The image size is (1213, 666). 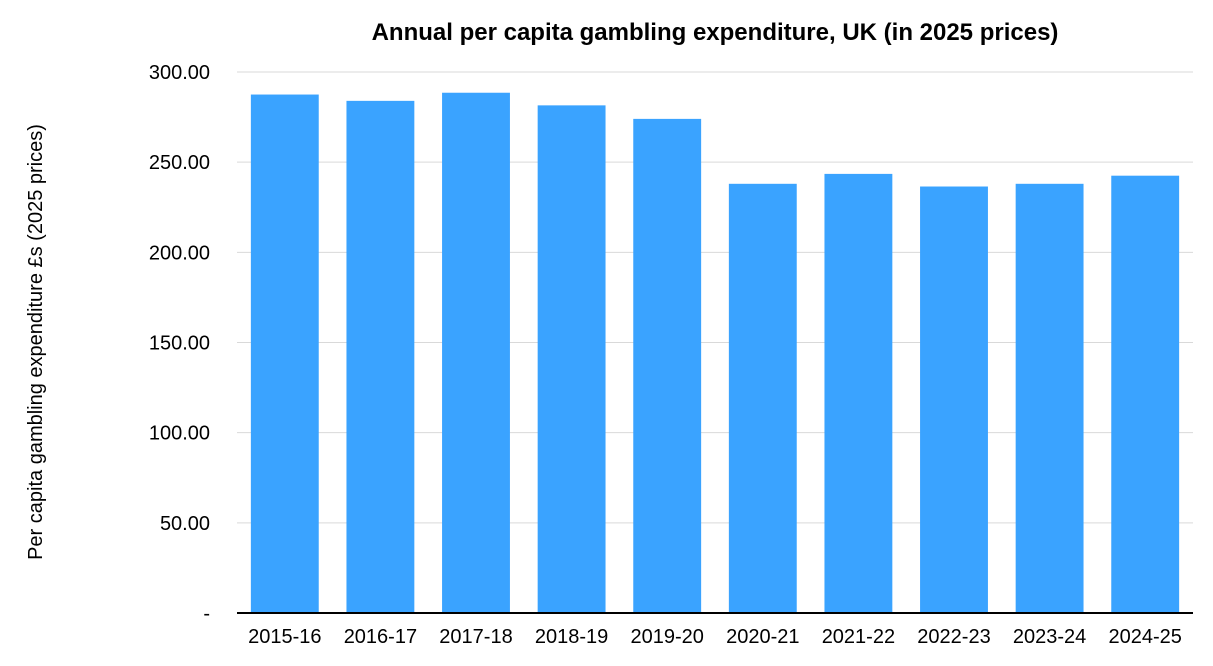 I want to click on y-tick-label: 150.00, so click(x=179, y=344).